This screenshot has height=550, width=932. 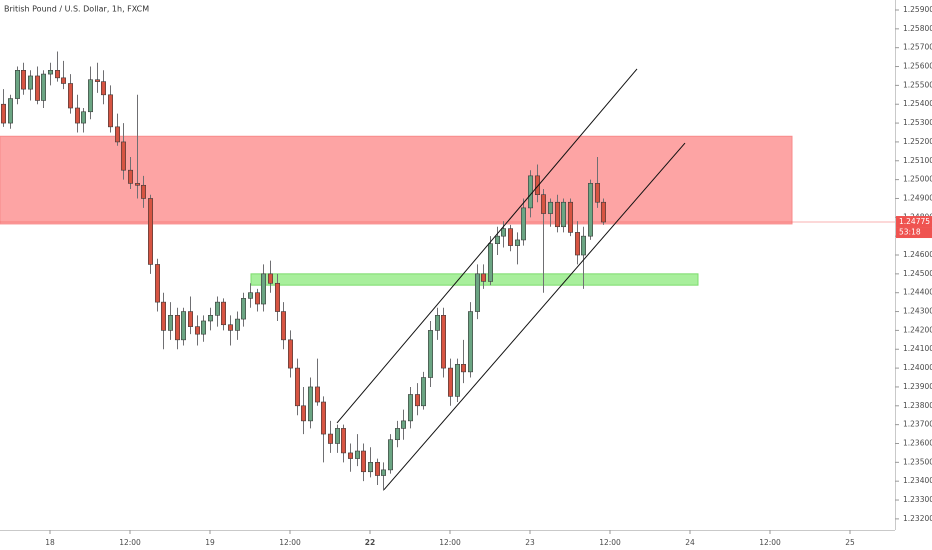 I want to click on y-tick-label: 1.25100, so click(x=917, y=160).